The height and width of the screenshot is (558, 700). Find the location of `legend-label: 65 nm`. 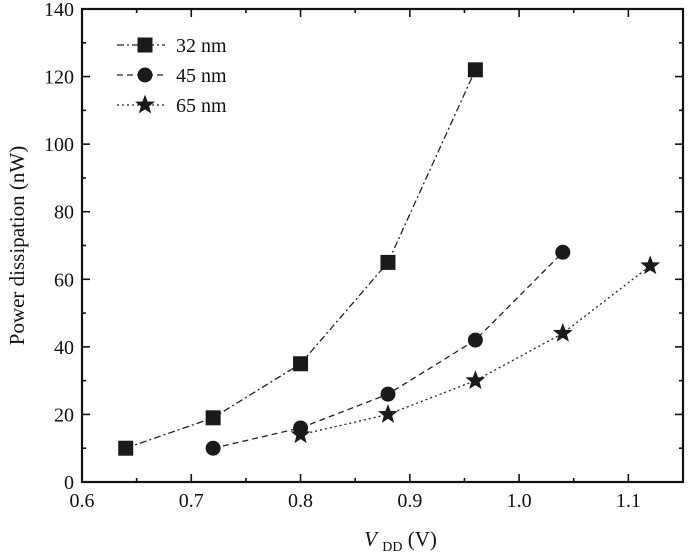

legend-label: 65 nm is located at coordinates (201, 106).